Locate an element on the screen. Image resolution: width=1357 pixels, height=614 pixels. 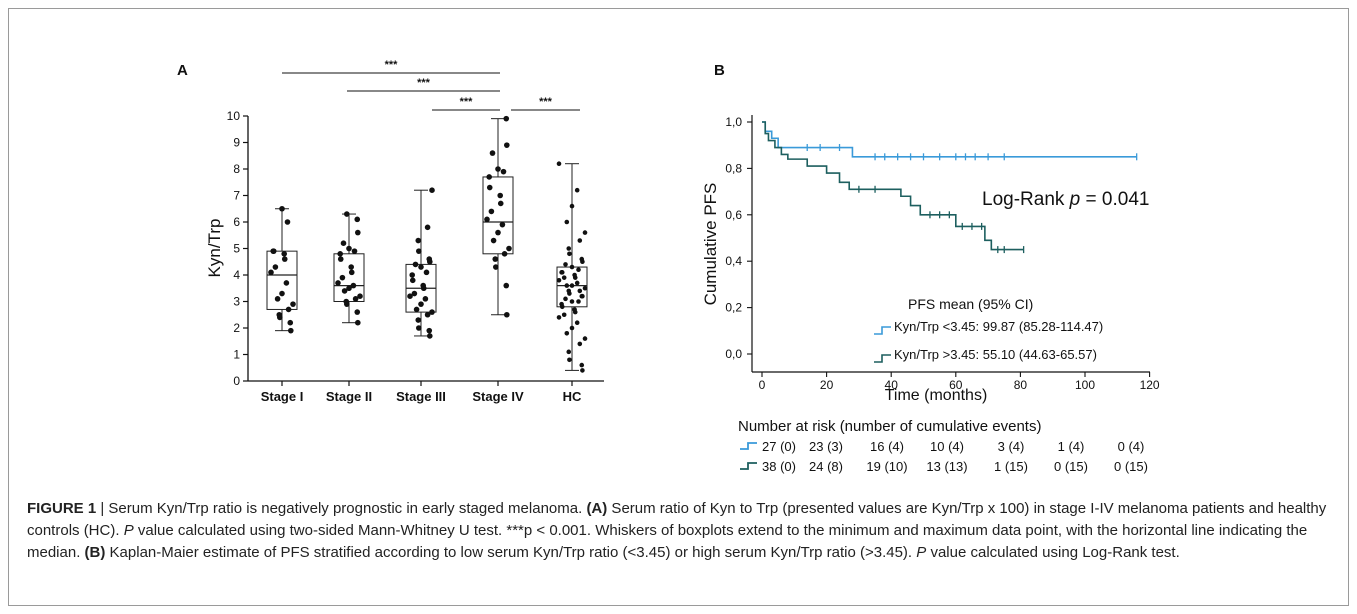
legend-label: Kyn/Trp >3.45: 55.10 (44.63-65.57) is located at coordinates (995, 354).